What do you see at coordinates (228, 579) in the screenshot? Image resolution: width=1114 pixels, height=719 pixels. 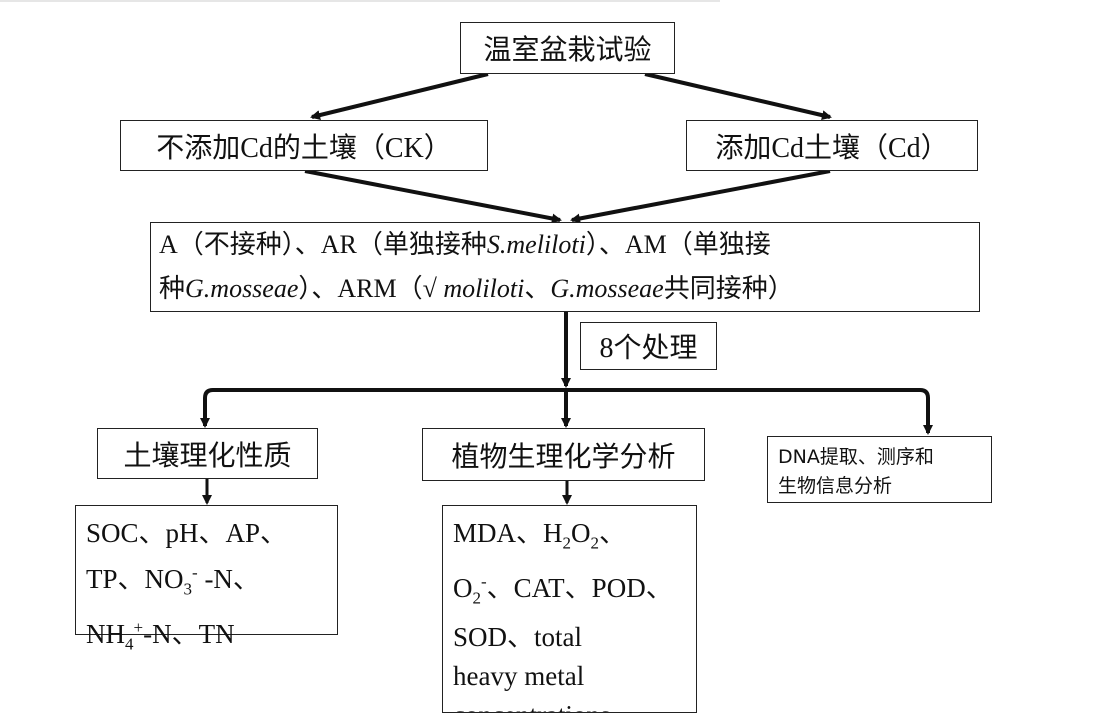 I see `text: -N、` at bounding box center [228, 579].